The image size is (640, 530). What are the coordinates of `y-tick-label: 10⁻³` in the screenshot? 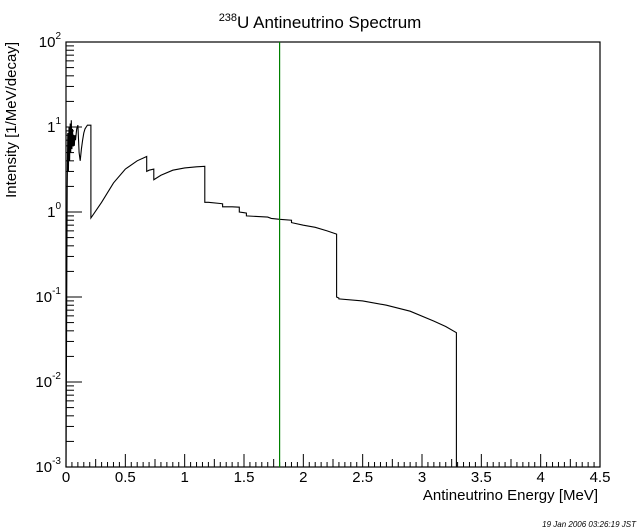 It's located at (48, 466).